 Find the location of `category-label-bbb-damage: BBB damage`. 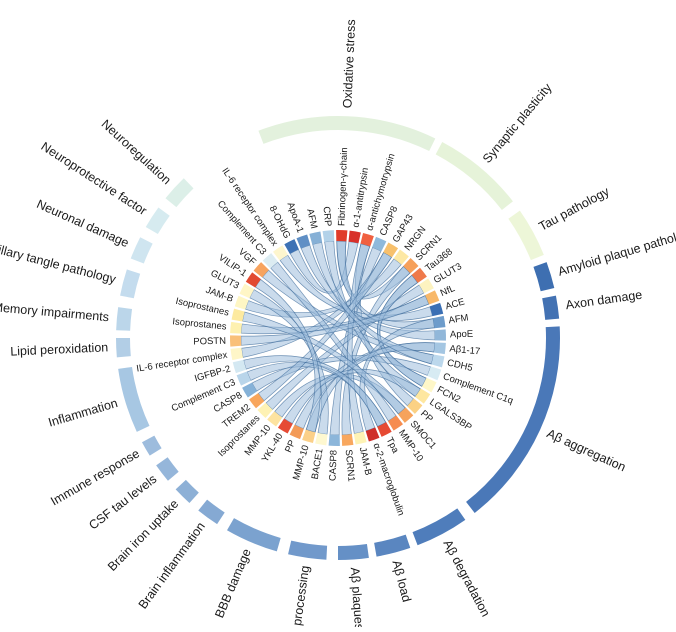

category-label-bbb-damage: BBB damage is located at coordinates (233, 583).